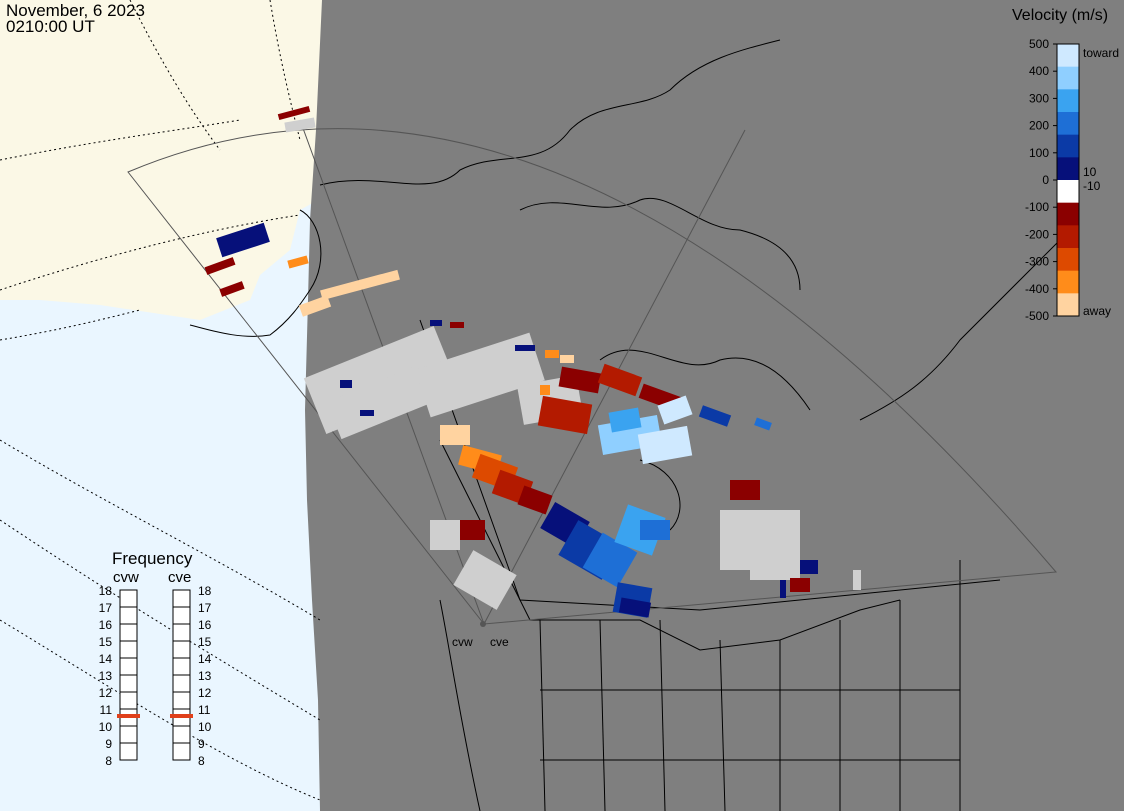  Describe the element at coordinates (126, 577) in the screenshot. I see `cvw-frequency-label: cvw` at that location.